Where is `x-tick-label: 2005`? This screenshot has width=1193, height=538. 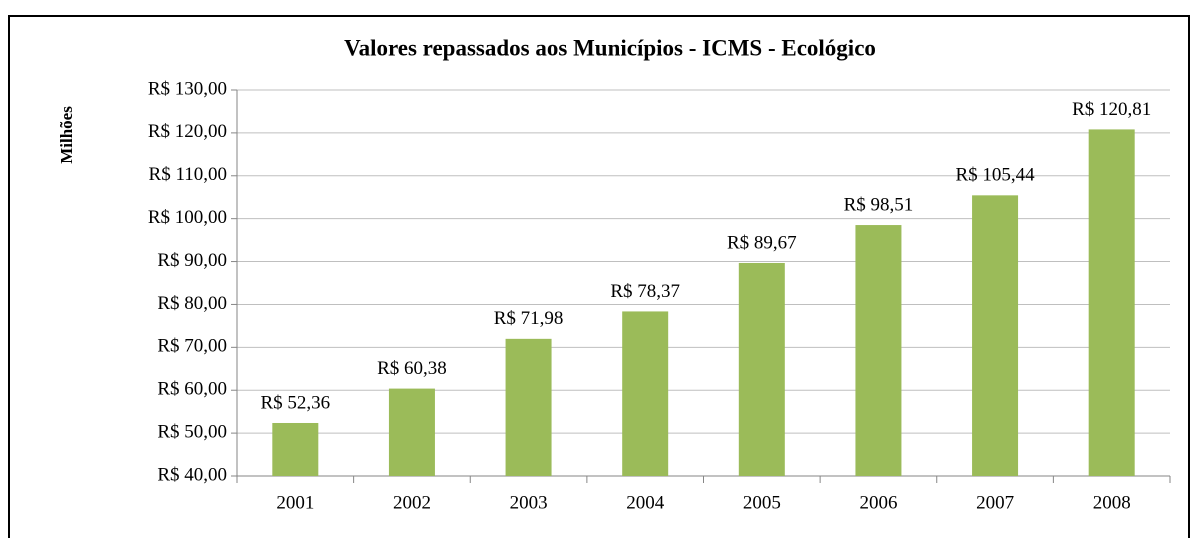
x-tick-label: 2005 is located at coordinates (762, 502).